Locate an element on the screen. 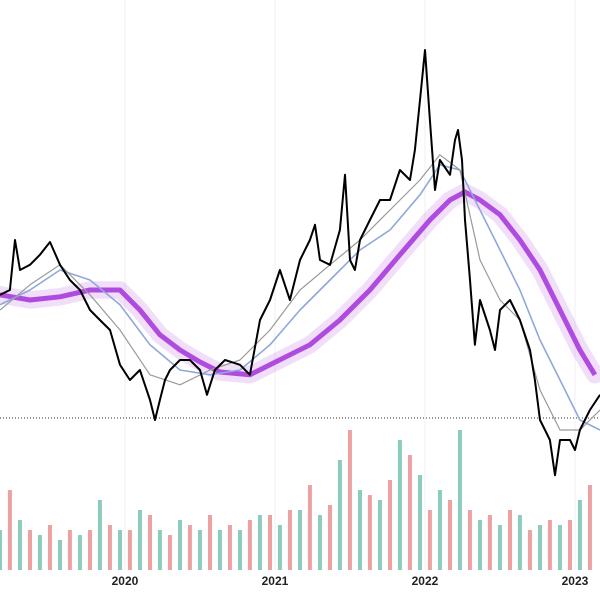 The width and height of the screenshot is (600, 600). x-tick-label: 2022 is located at coordinates (425, 581).